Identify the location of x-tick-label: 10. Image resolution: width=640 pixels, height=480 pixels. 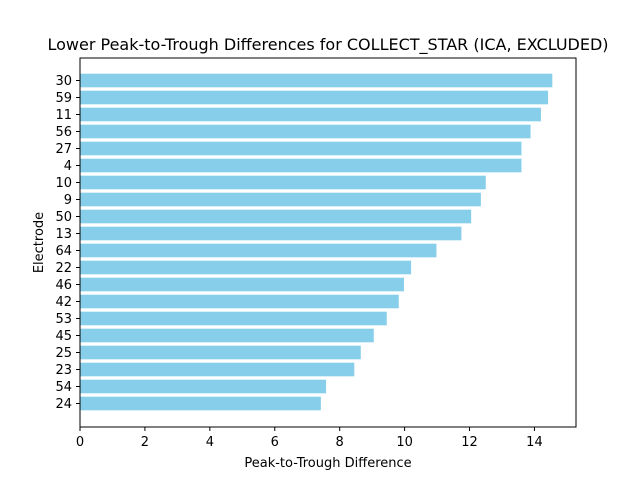
(404, 442).